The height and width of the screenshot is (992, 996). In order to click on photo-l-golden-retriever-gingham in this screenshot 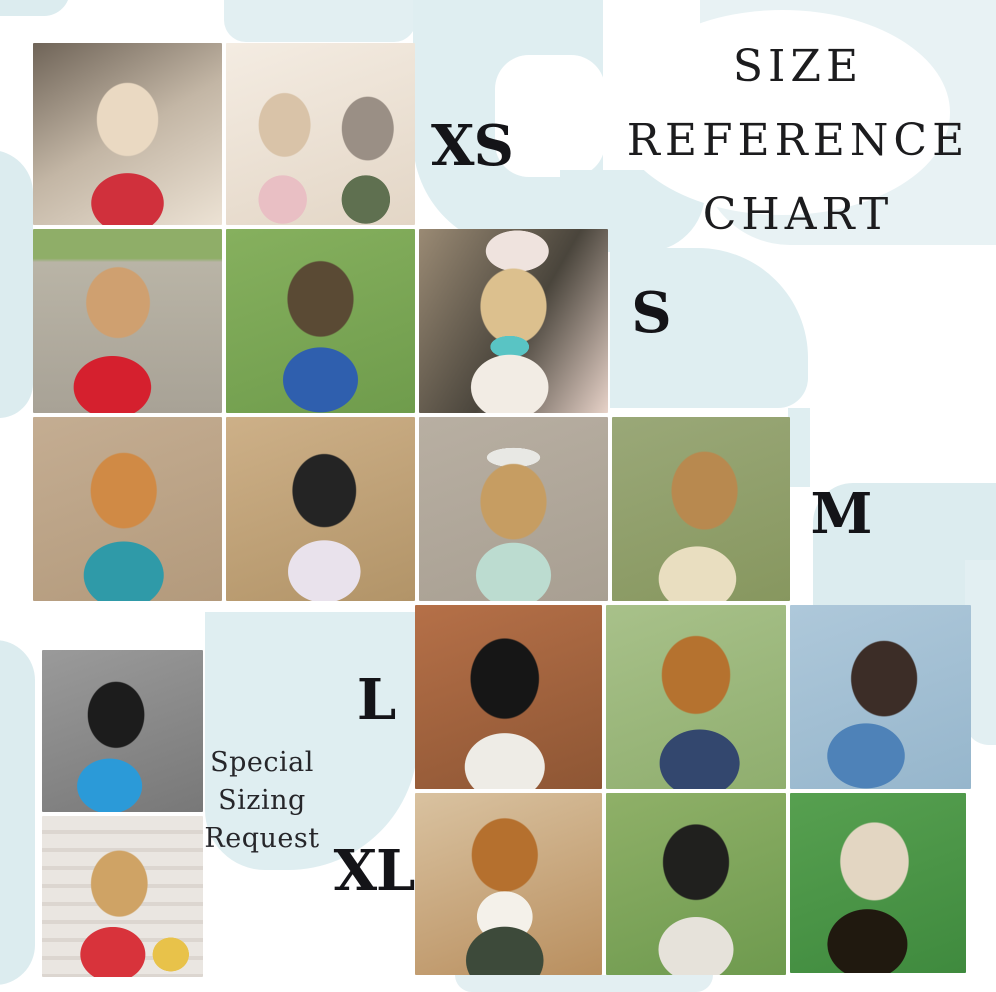, I will do `click(696, 697)`.